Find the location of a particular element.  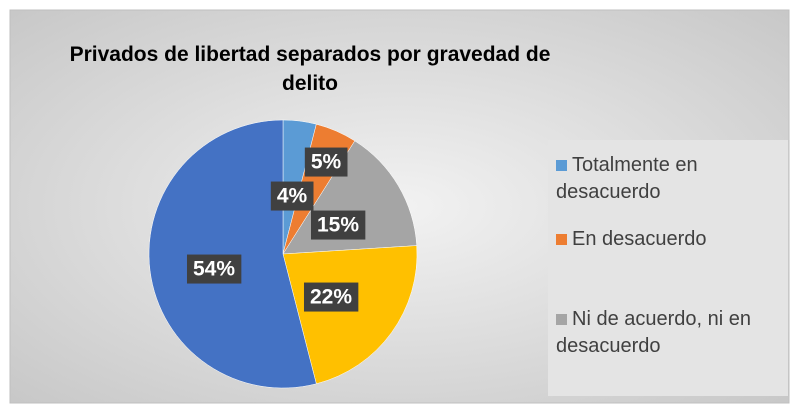

legend-label: Ni de acuerdo, ni en desacuerdo is located at coordinates (654, 332).